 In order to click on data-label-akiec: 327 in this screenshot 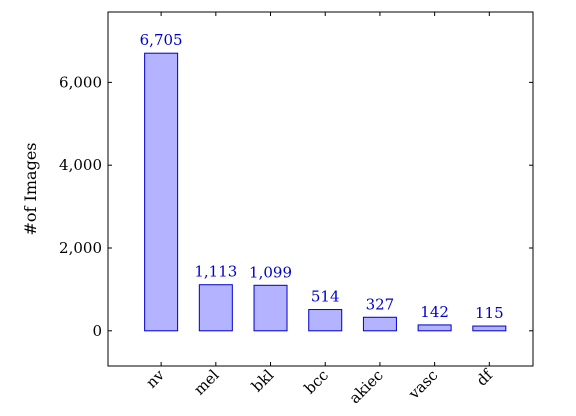, I will do `click(380, 304)`.